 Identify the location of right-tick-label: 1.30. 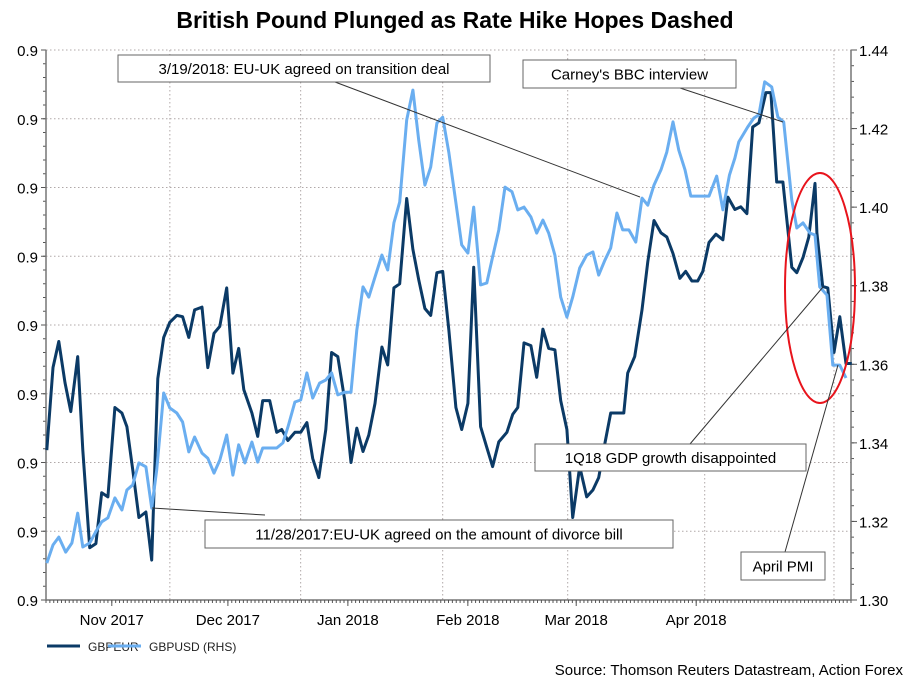
(873, 601).